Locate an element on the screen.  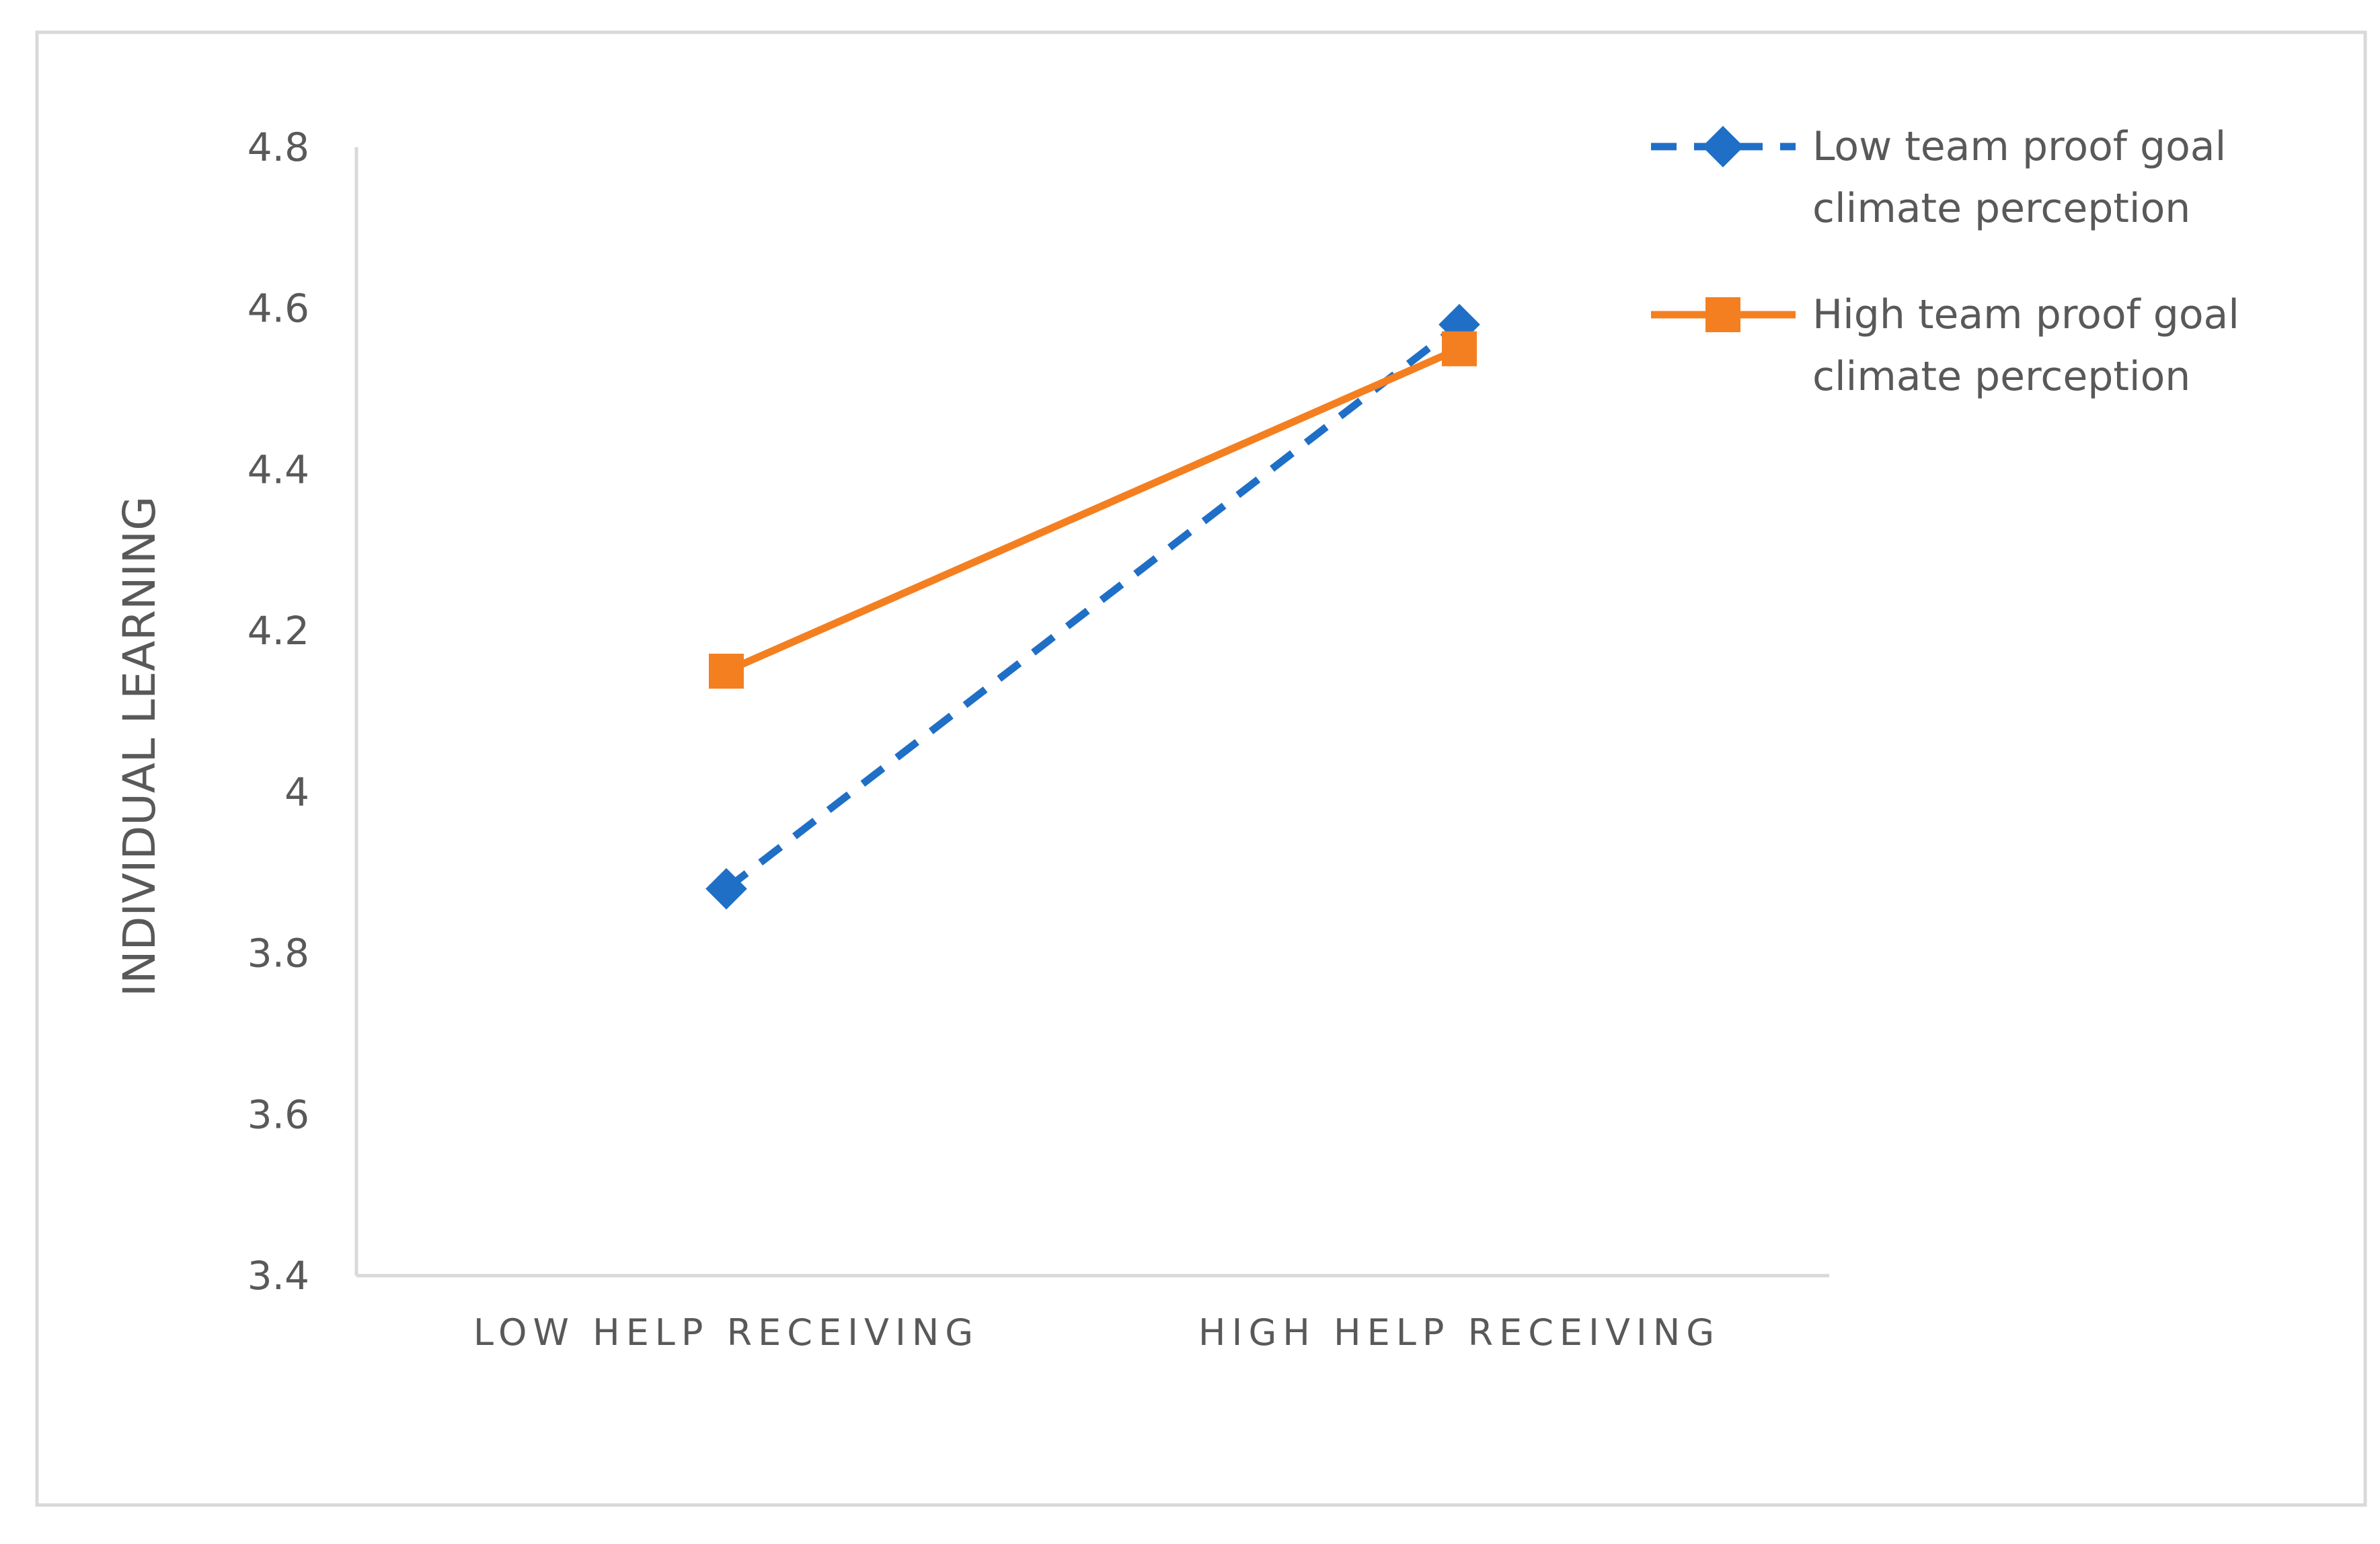
x-tick-label: HIGH HELP RECEIVING is located at coordinates (1459, 1332).